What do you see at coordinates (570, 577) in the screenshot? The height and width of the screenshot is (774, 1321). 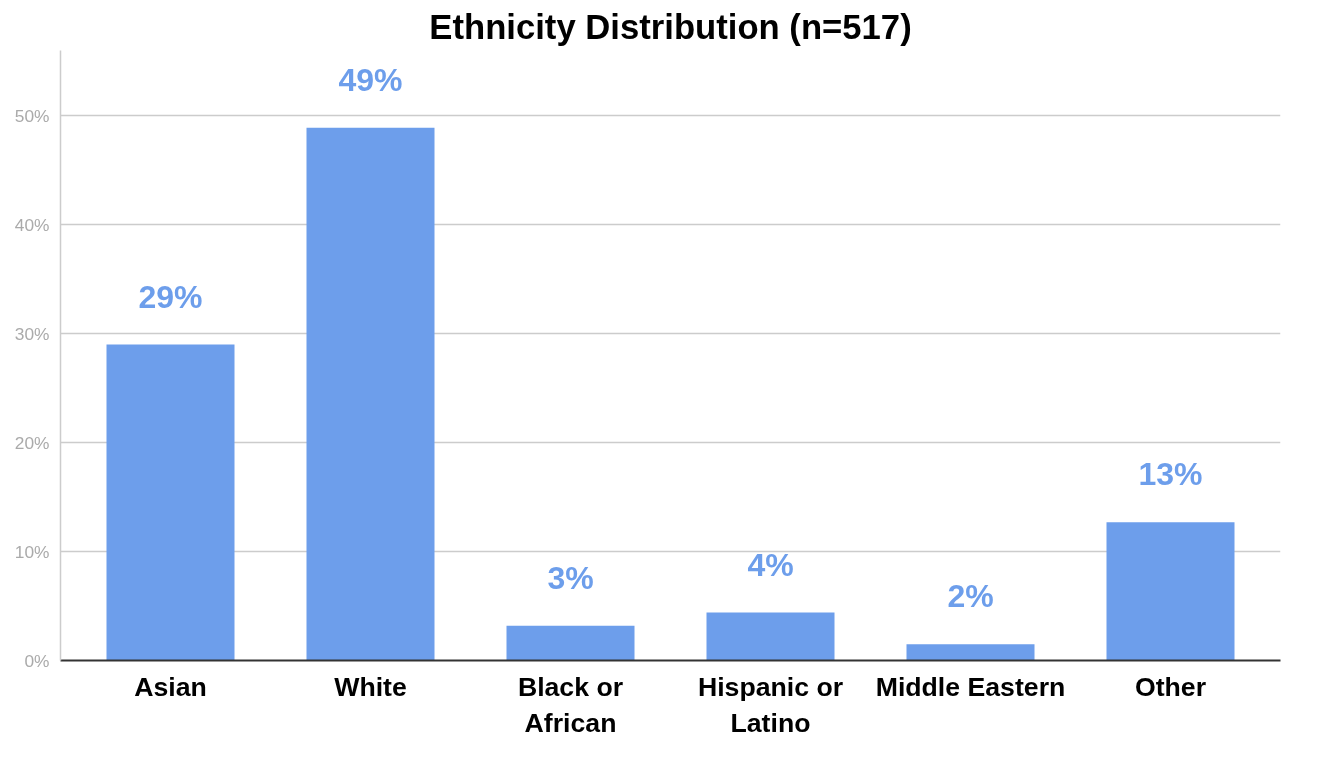 I see `data-label: 3%` at bounding box center [570, 577].